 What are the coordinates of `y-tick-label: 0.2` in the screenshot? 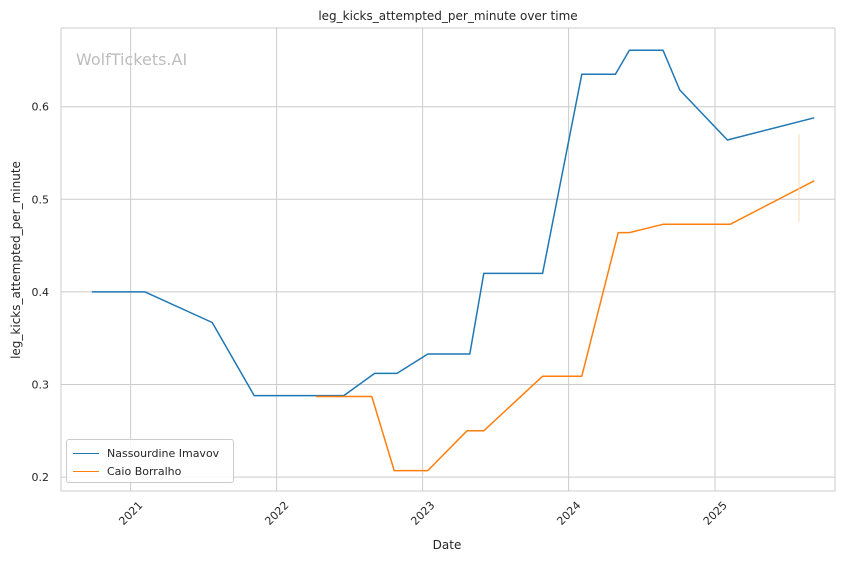 It's located at (41, 477).